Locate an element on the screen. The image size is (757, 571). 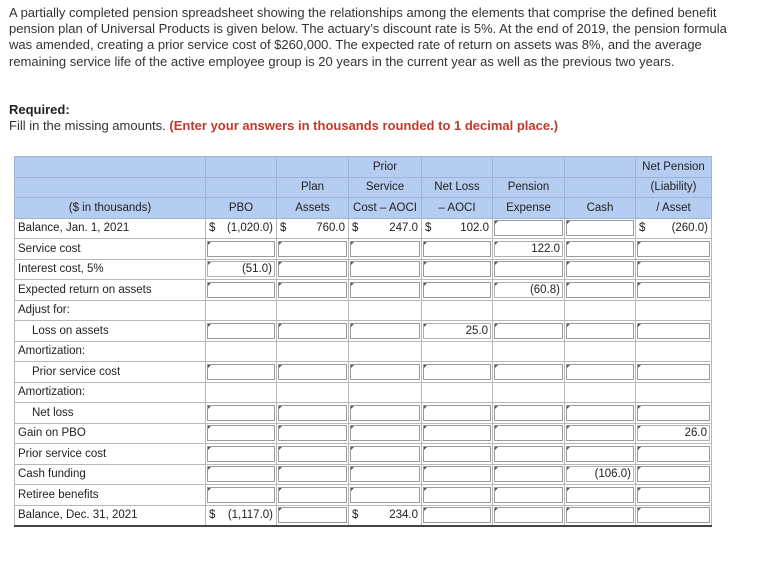
table-row: Gain on PBO 26.0 is located at coordinates (363, 433).